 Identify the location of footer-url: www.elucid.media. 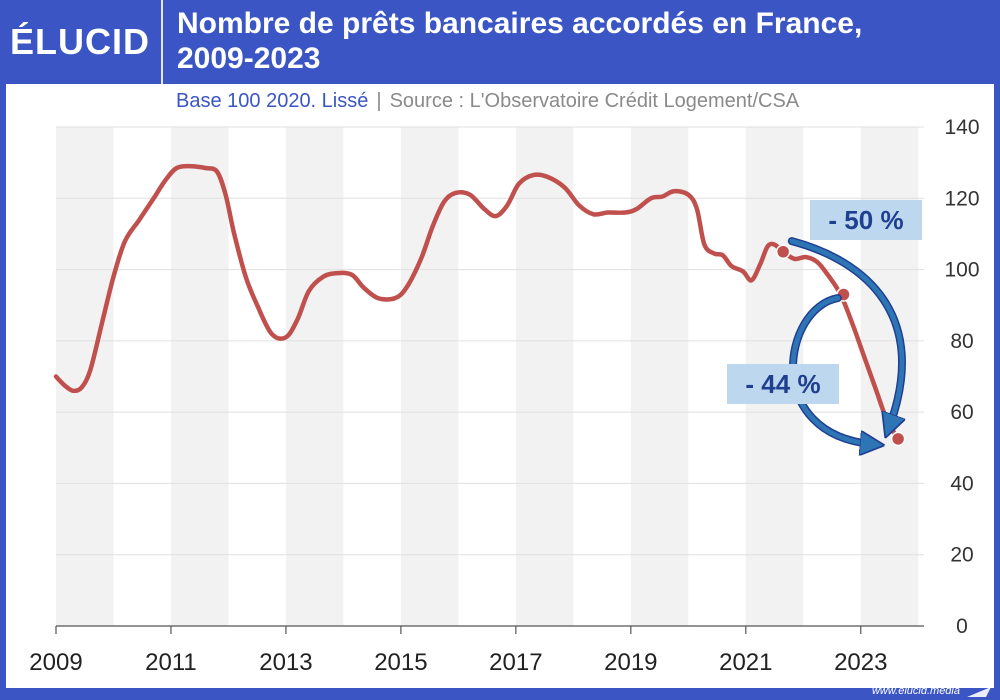
(915, 691).